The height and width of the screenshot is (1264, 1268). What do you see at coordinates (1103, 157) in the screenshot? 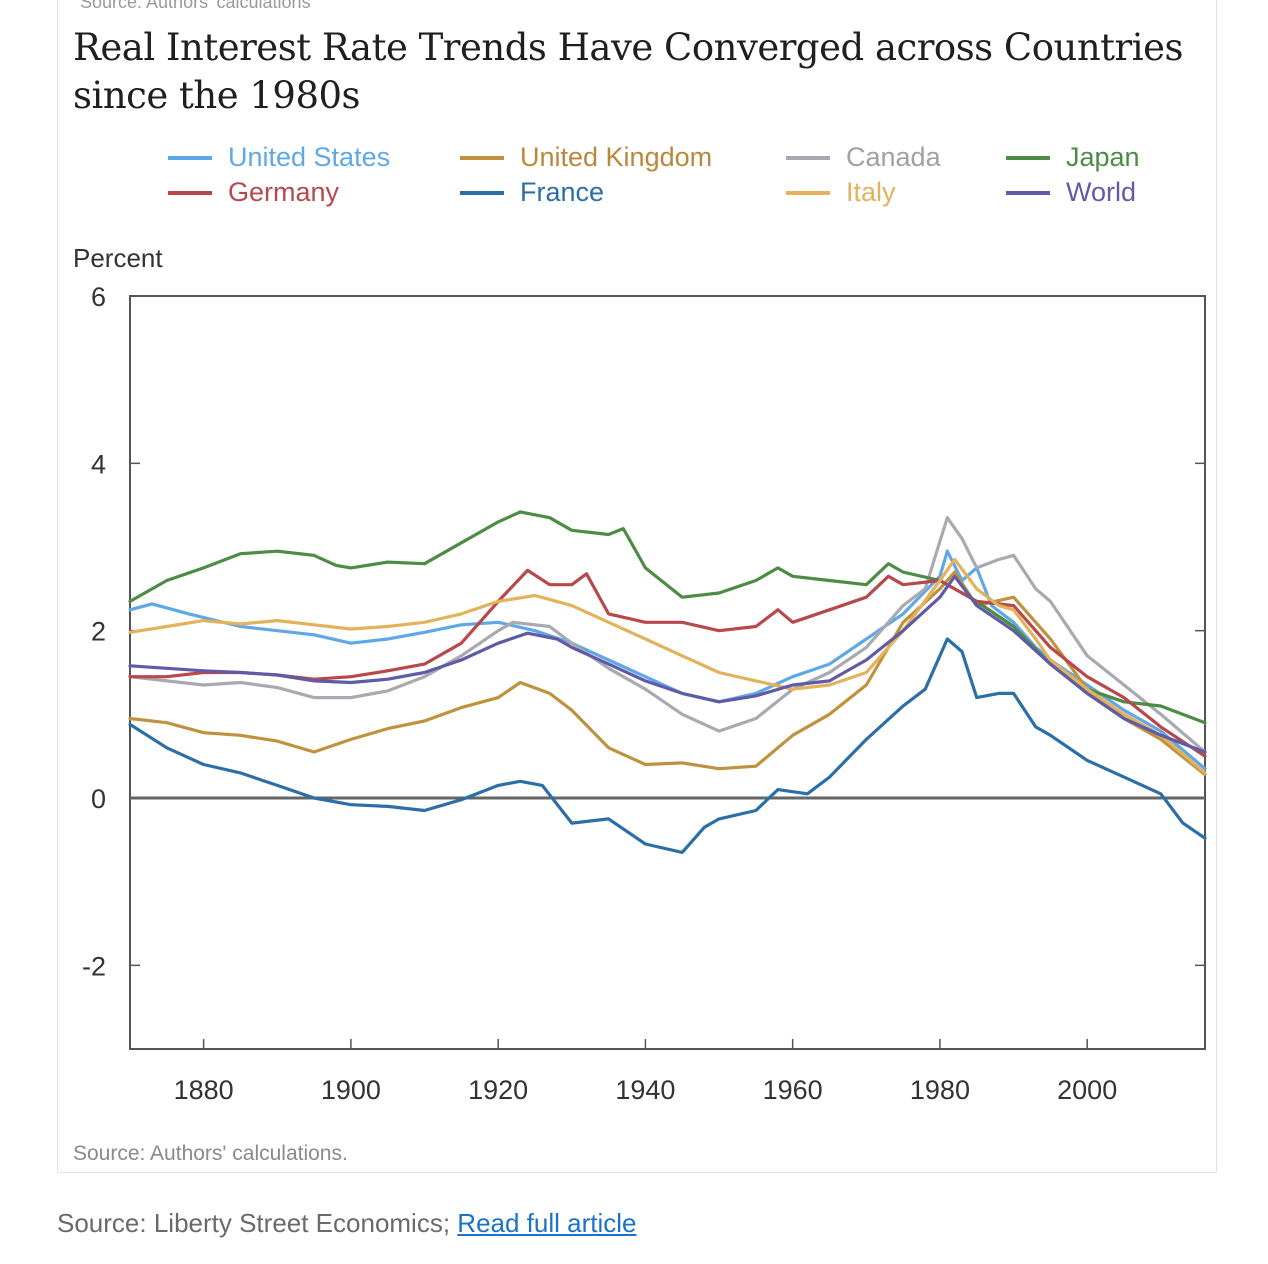
I see `legend-label-japan: Japan` at bounding box center [1103, 157].